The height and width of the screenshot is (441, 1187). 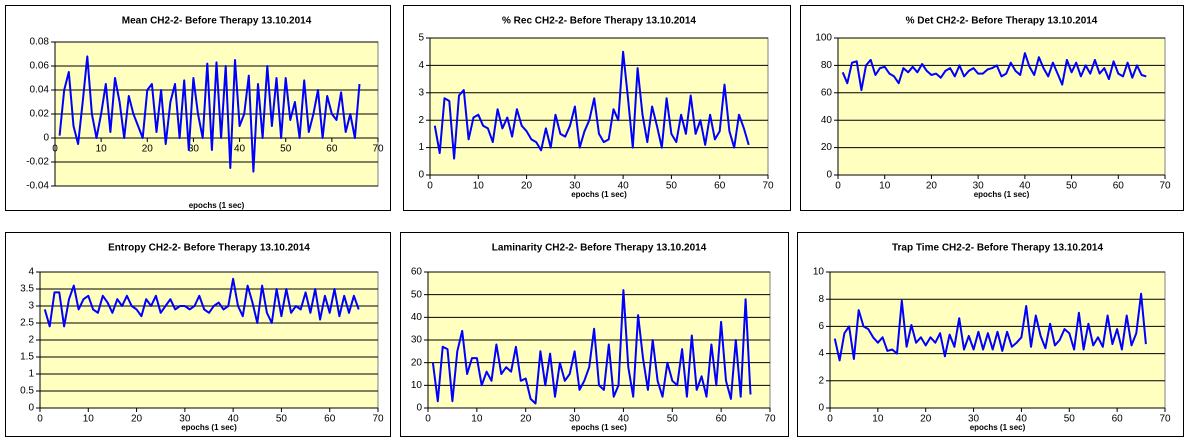 I want to click on y-tick-label: 3.5, so click(x=27, y=289).